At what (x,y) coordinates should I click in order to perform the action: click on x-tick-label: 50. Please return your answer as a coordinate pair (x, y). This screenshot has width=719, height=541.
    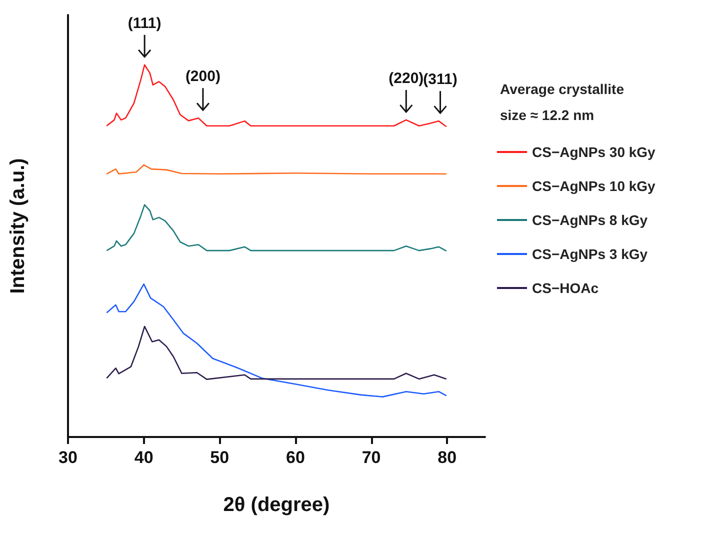
    Looking at the image, I should click on (220, 457).